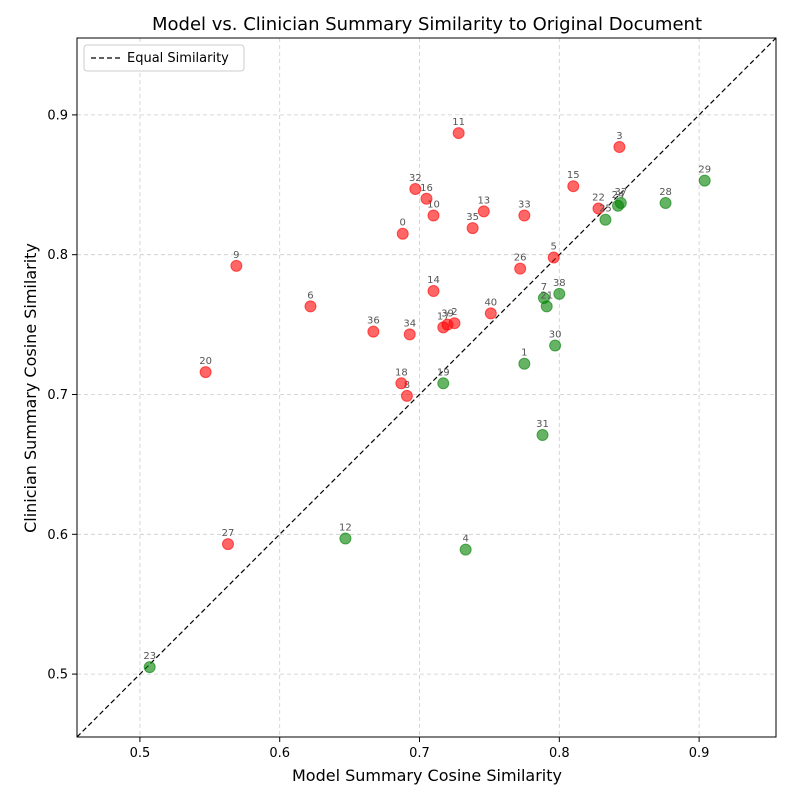  What do you see at coordinates (620, 192) in the screenshot?
I see `point-label: 37` at bounding box center [620, 192].